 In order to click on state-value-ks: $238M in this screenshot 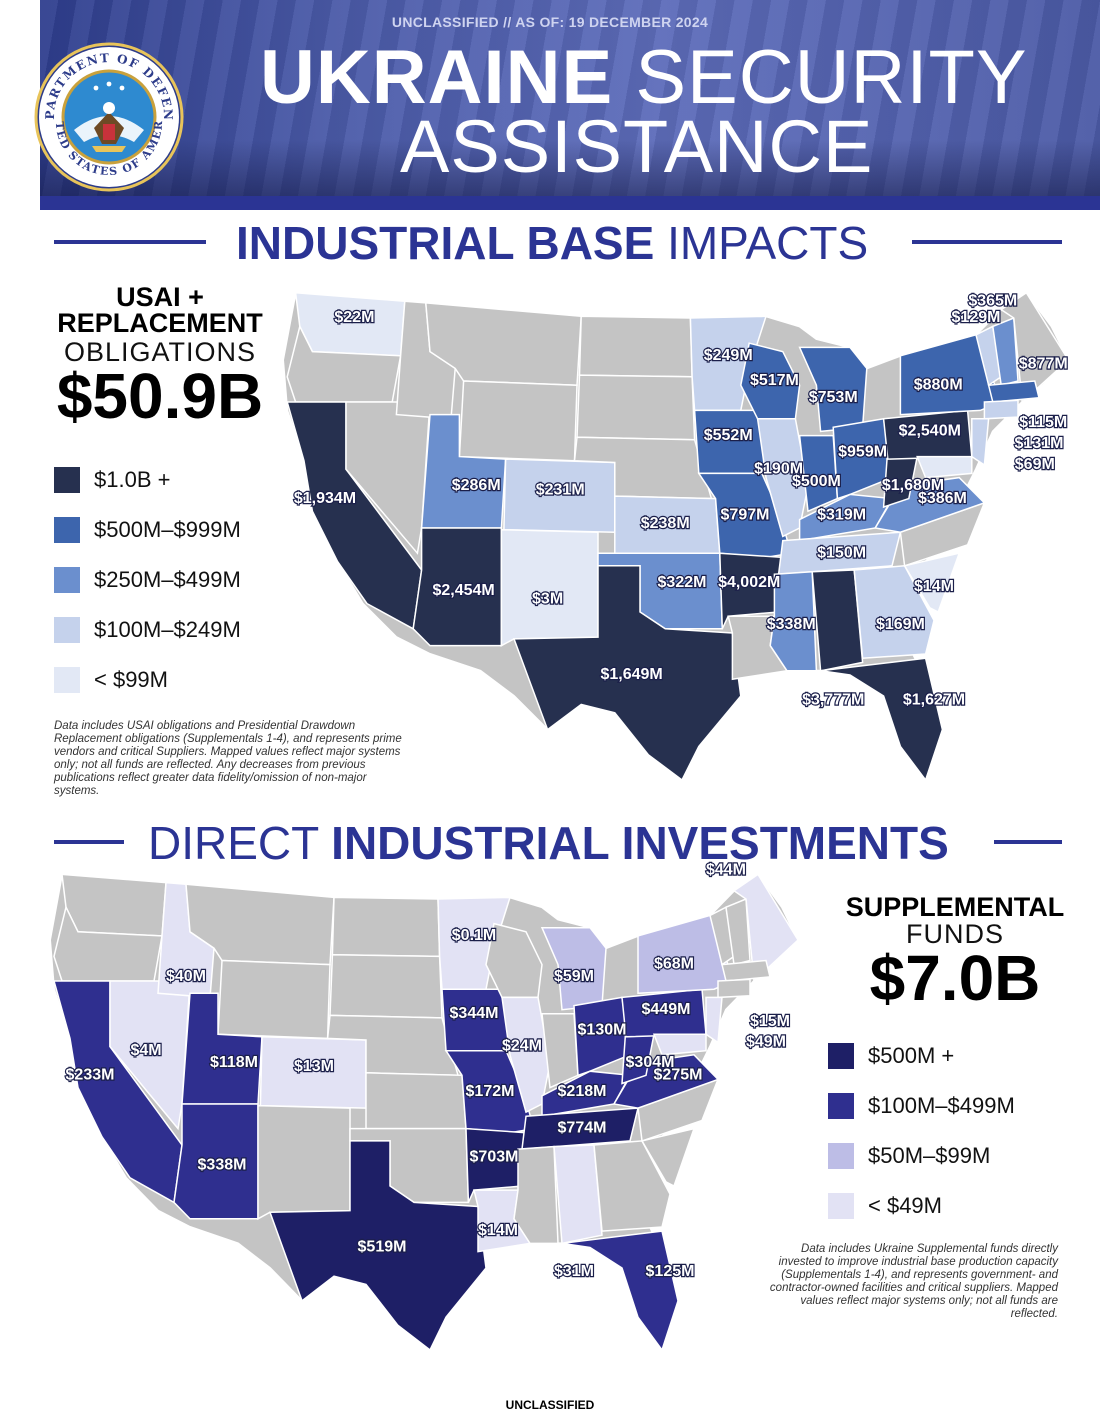, I will do `click(665, 523)`.